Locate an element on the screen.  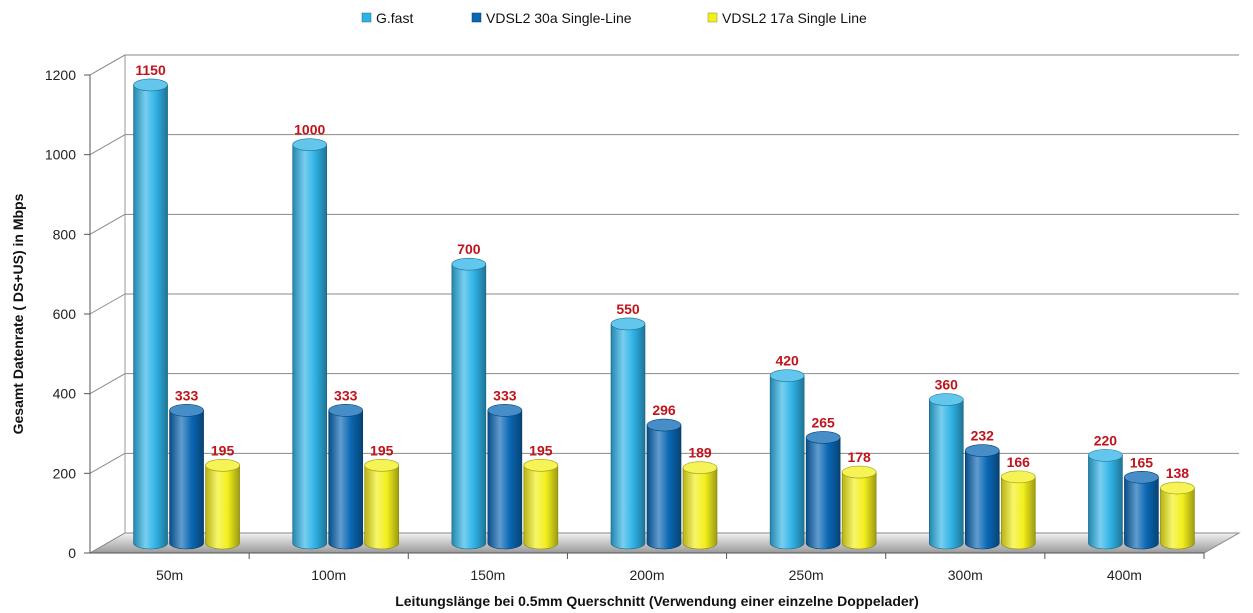
data-label: 1150 is located at coordinates (150, 70).